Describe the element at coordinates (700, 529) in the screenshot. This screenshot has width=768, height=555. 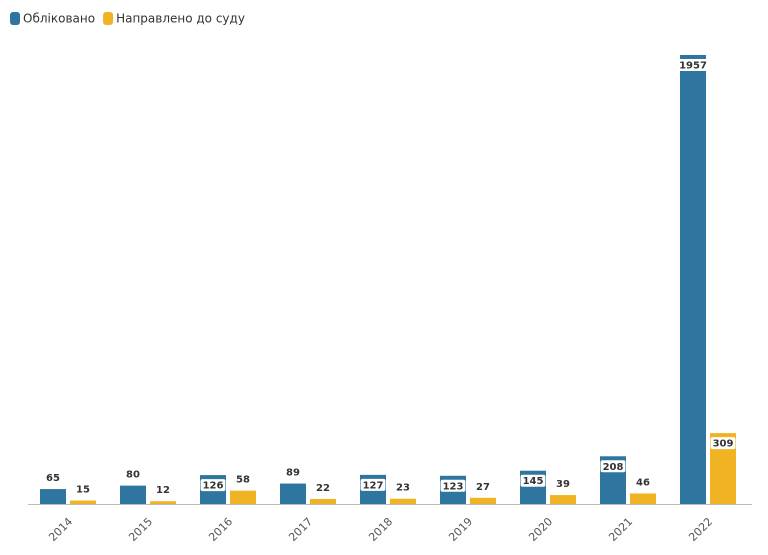
I see `x-tick-label: 2022` at that location.